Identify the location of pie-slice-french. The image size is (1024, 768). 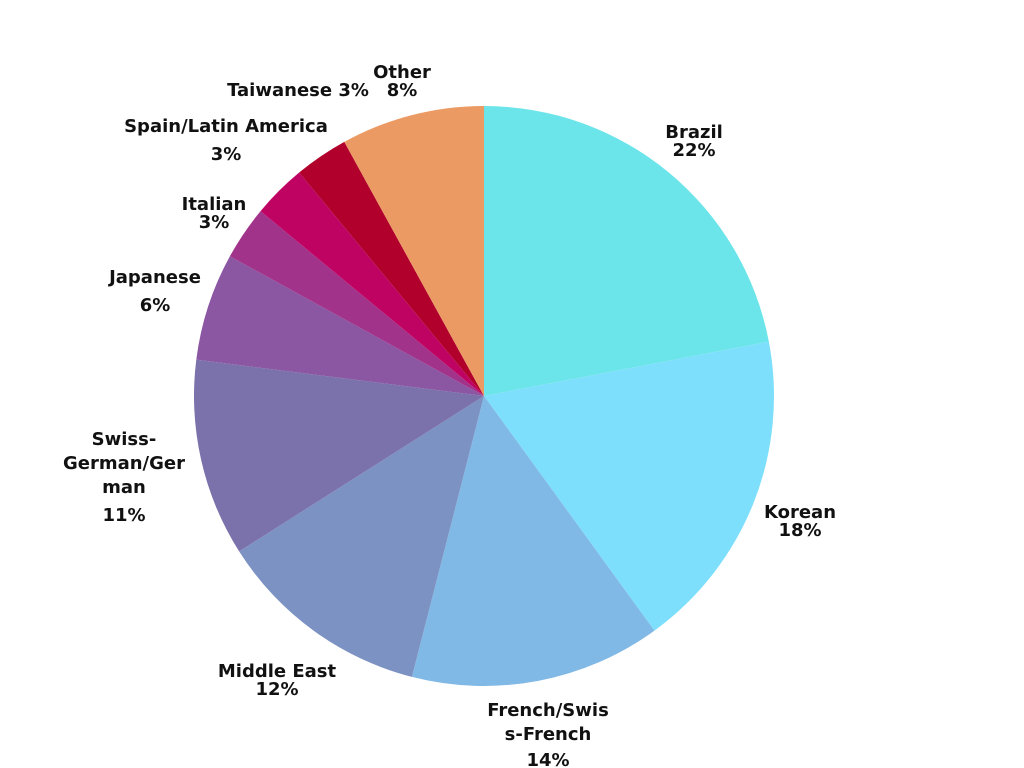
(533, 541).